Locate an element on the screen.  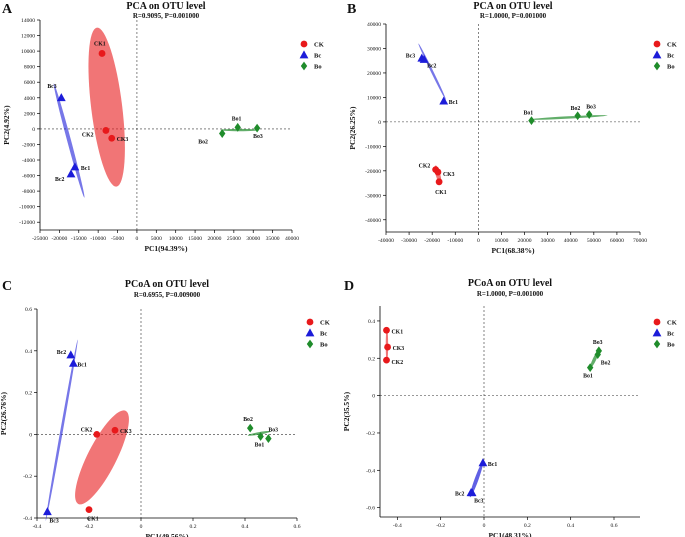
point-label: CK2 is located at coordinates (398, 363).